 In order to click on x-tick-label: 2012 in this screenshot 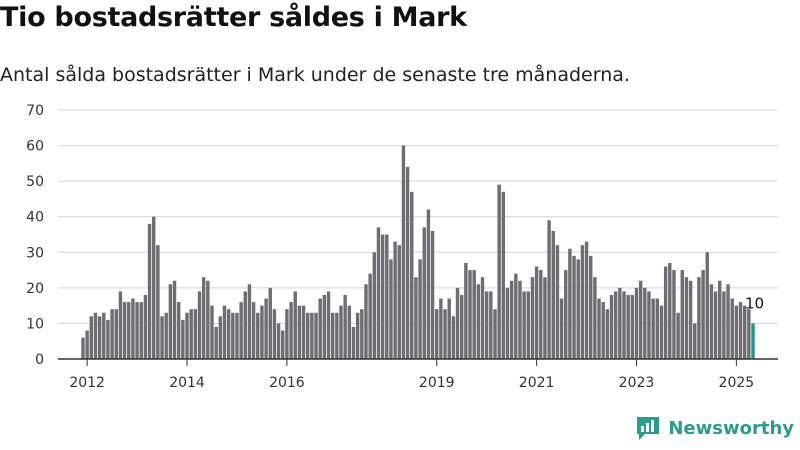, I will do `click(87, 383)`.